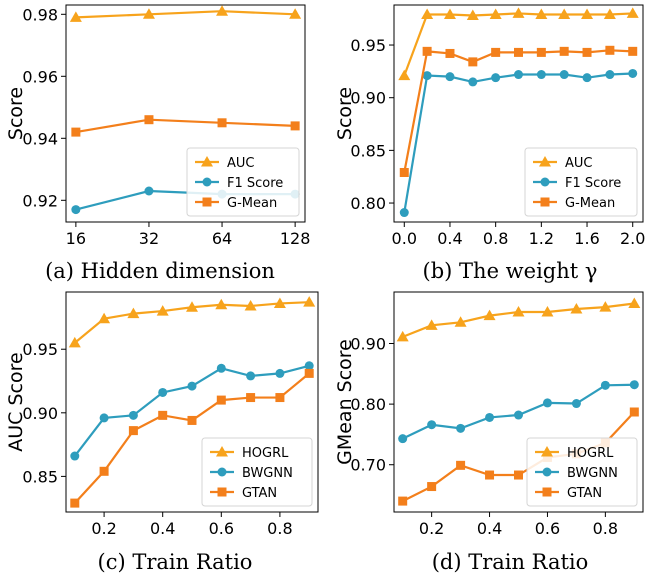 The width and height of the screenshot is (647, 581). I want to click on subplot-caption: (b) The weight γ, so click(510, 271).